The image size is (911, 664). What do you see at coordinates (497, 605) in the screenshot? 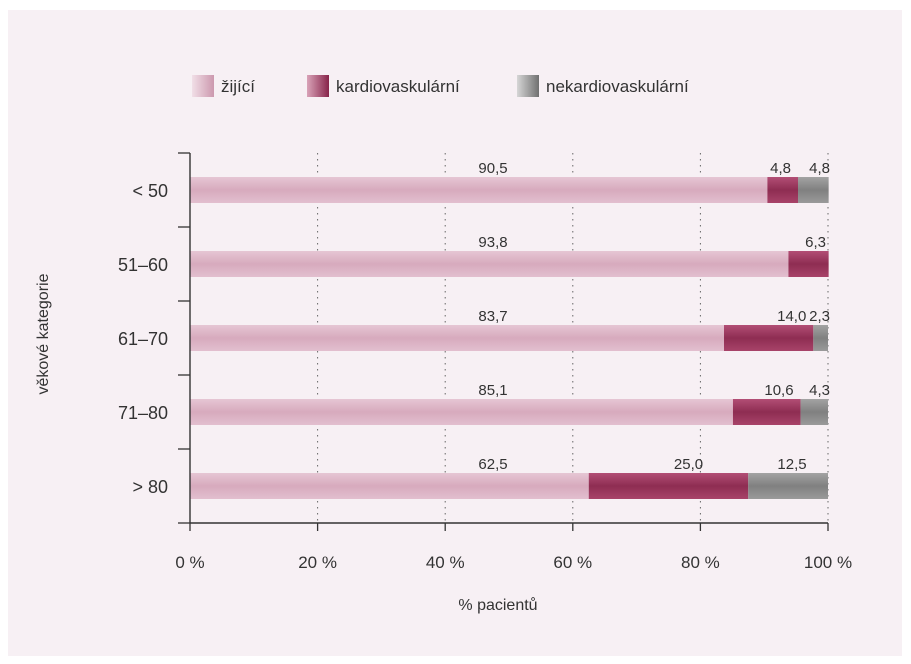
I see `x-axis-title: % pacientů` at bounding box center [497, 605].